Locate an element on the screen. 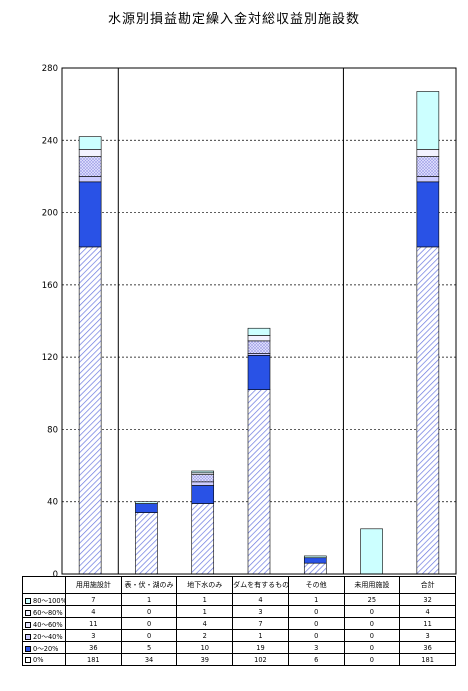 This screenshot has height=691, width=468. legend-entry: 40～60% is located at coordinates (44, 623).